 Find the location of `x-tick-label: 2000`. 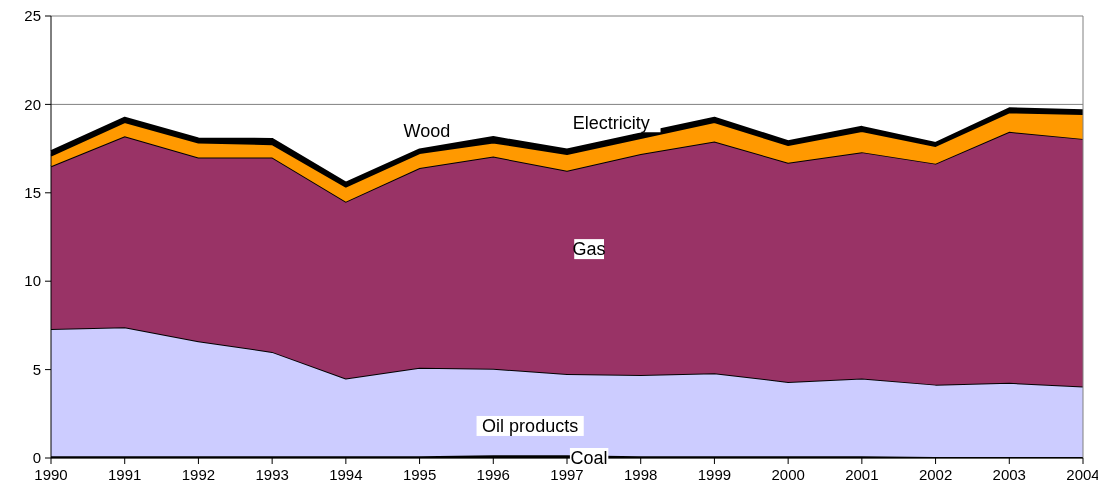

x-tick-label: 2000 is located at coordinates (788, 474).